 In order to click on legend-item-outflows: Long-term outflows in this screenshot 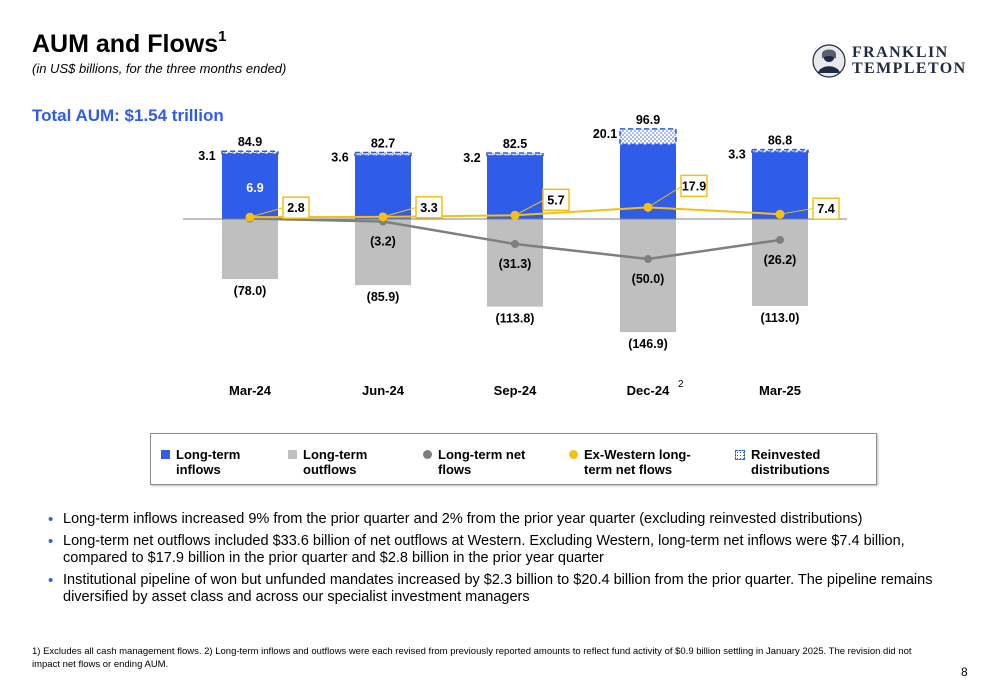, I will do `click(327, 462)`.